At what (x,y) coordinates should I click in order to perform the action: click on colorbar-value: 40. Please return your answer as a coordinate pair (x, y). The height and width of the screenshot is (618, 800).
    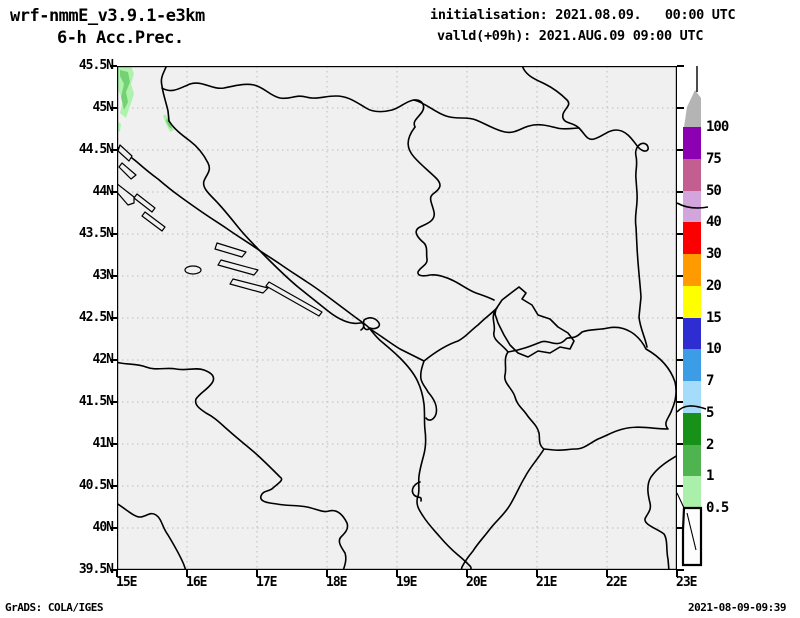
    Looking at the image, I should click on (714, 222).